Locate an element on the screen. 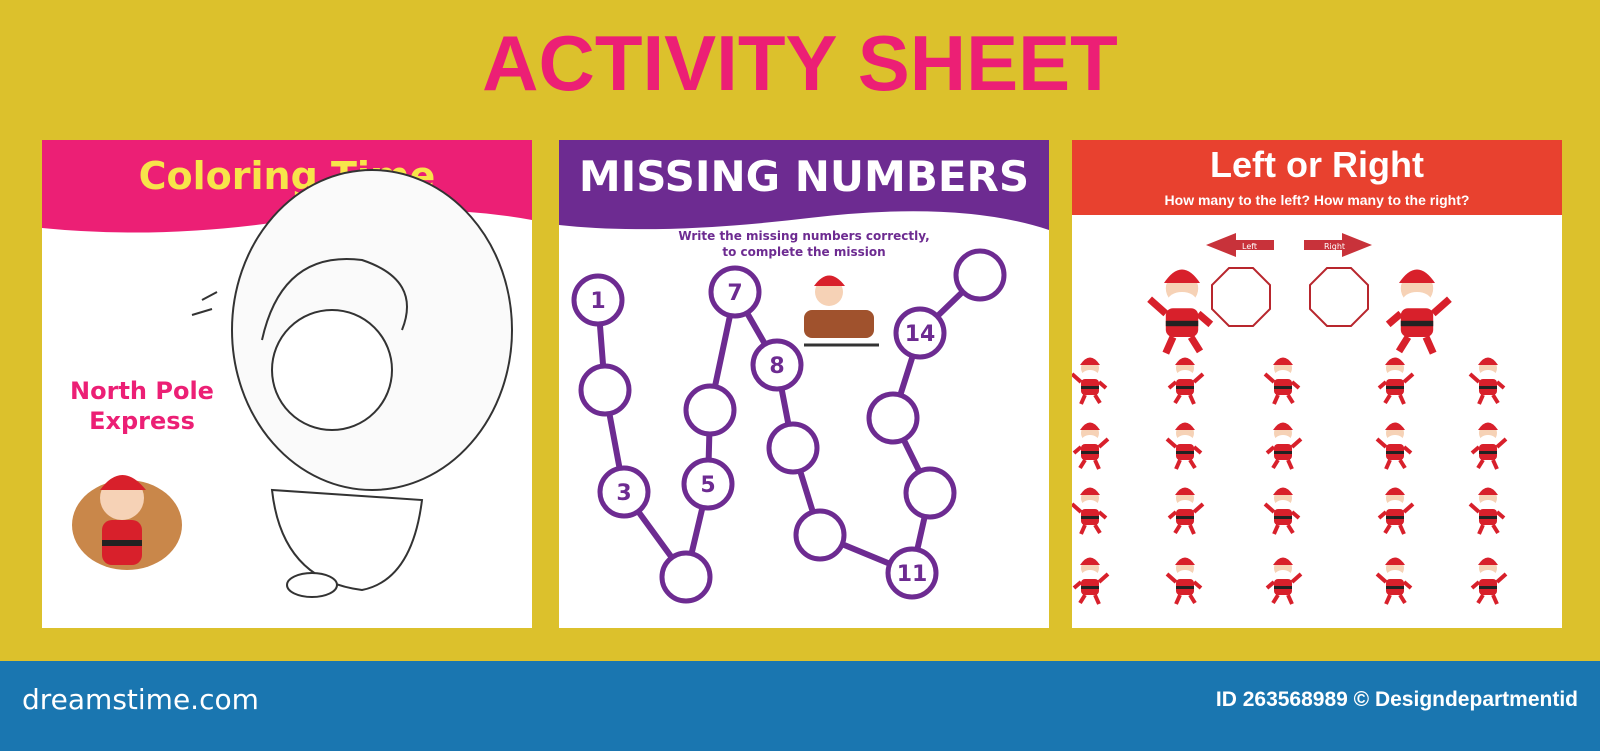  caption-line: North Pole is located at coordinates (142, 391).